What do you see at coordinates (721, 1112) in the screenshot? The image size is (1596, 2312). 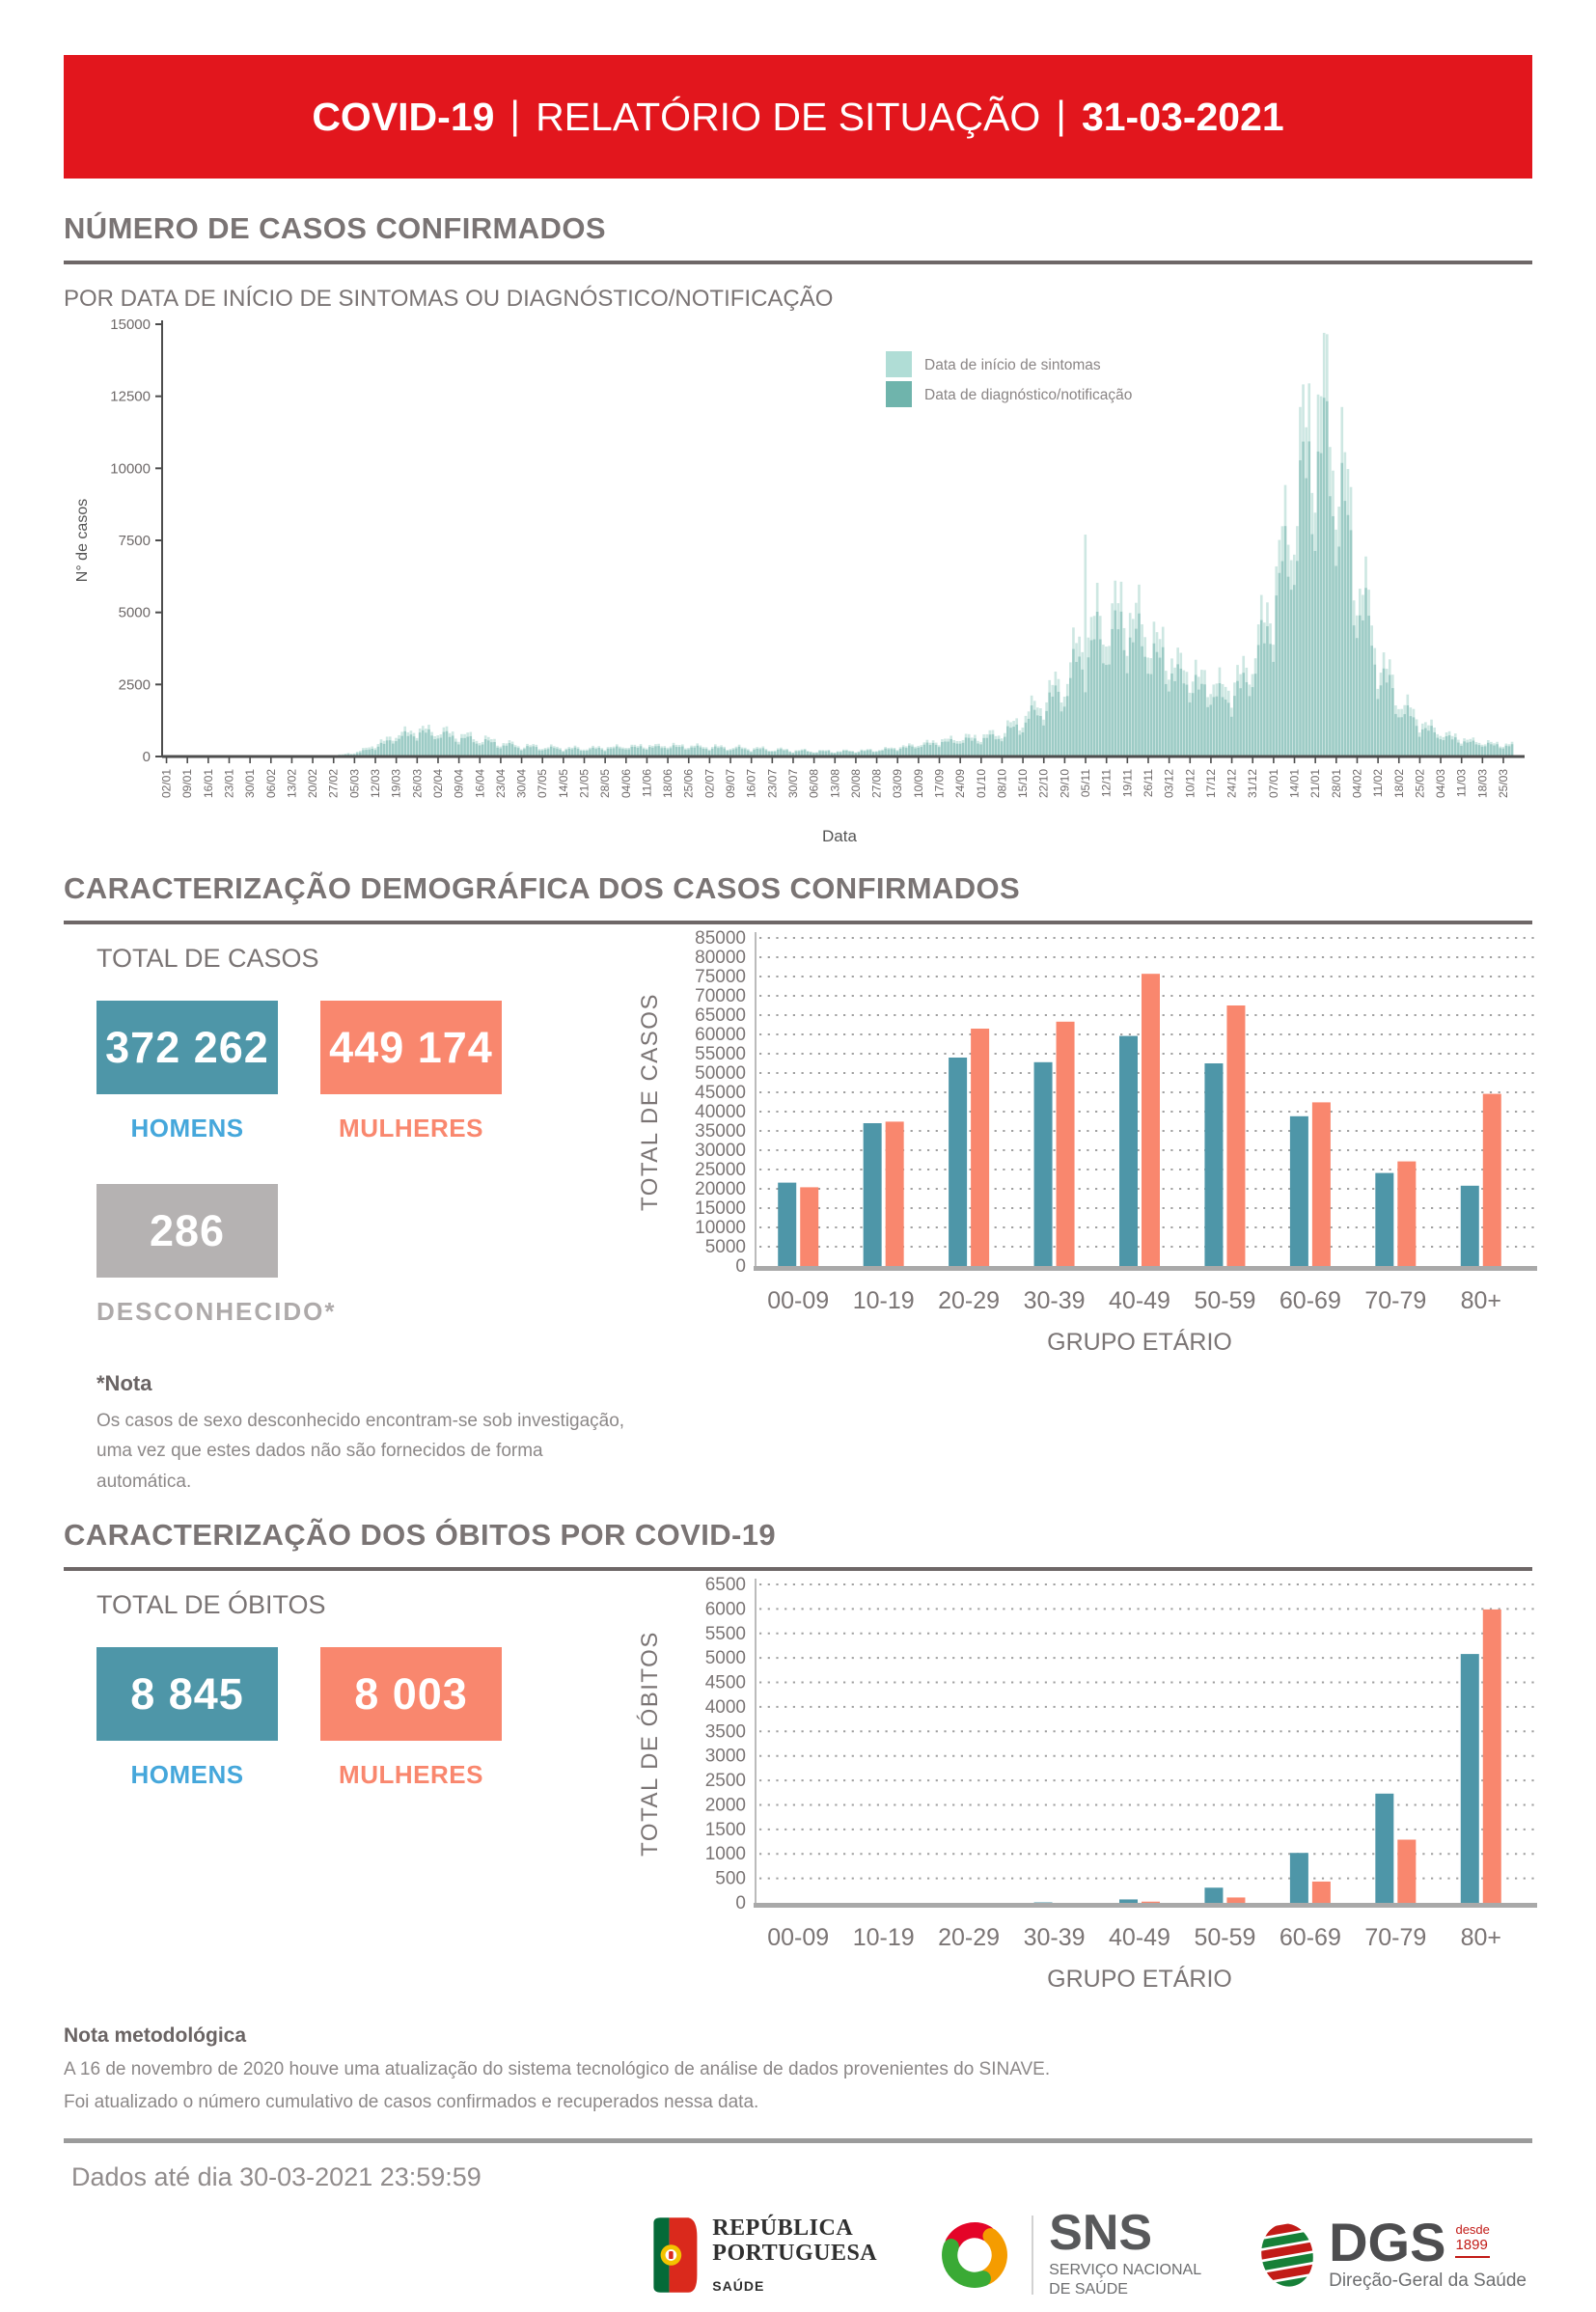 I see `svg-text: 40000` at bounding box center [721, 1112].